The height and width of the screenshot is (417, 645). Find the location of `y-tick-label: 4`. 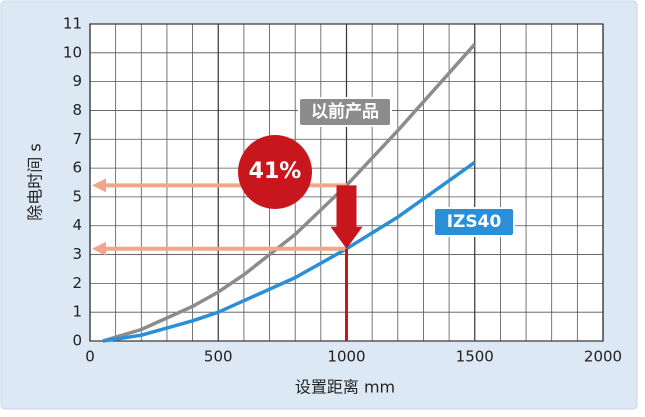

y-tick-label: 4 is located at coordinates (77, 225).